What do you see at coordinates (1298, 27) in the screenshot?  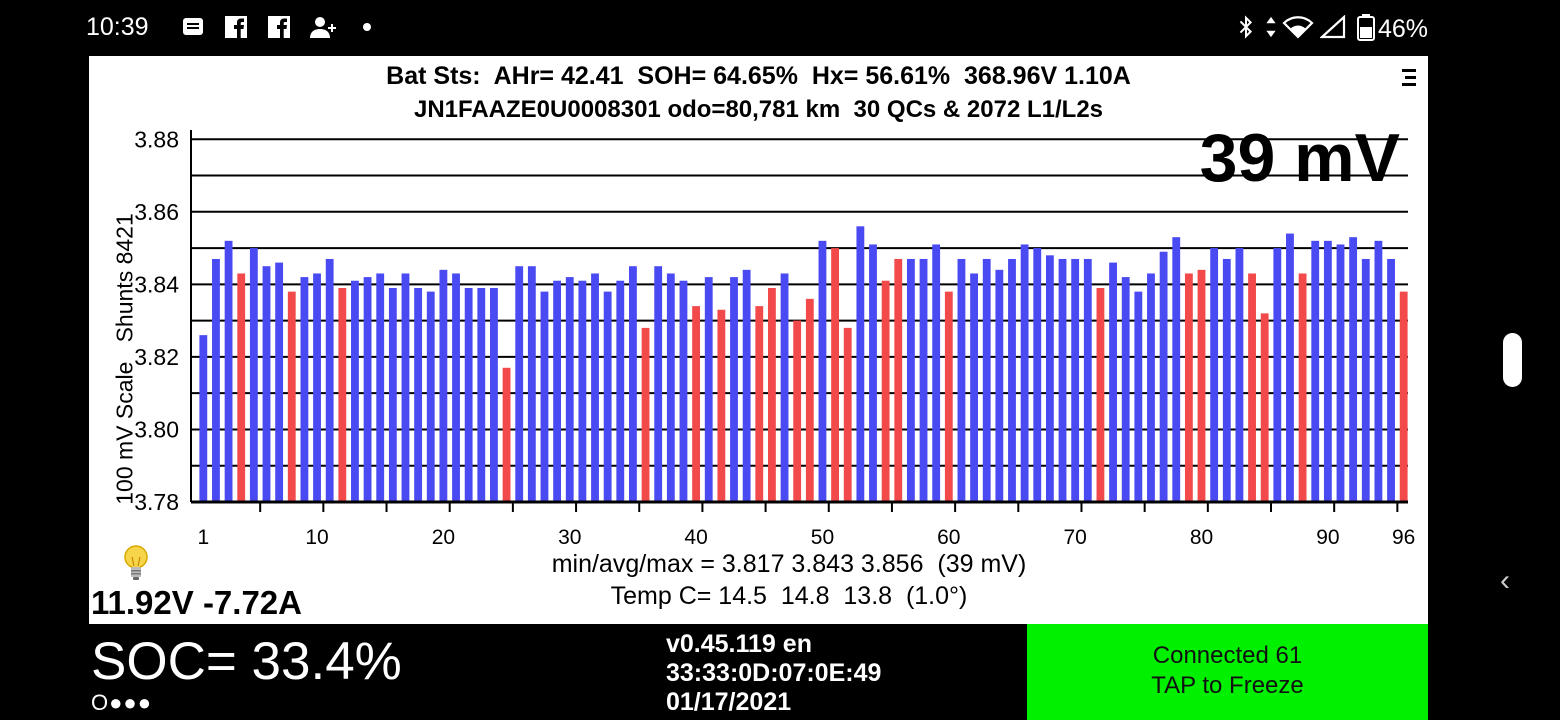 I see `wifi-icon` at bounding box center [1298, 27].